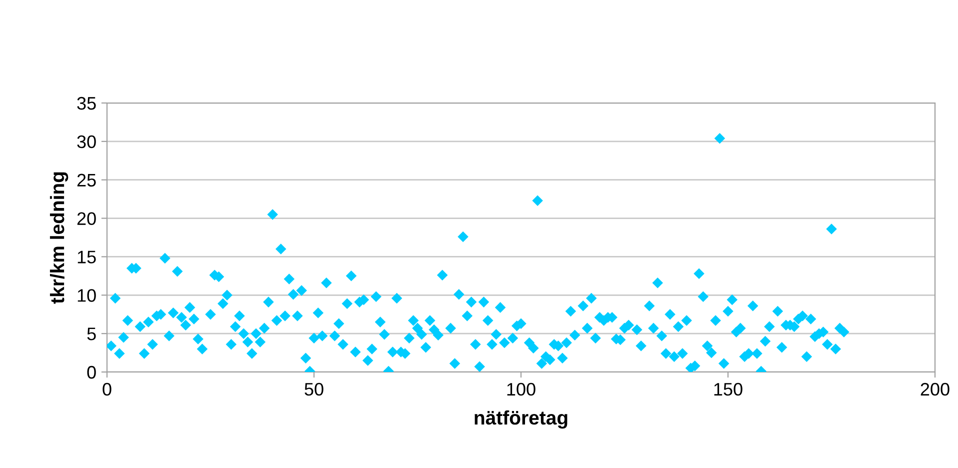  Describe the element at coordinates (59, 238) in the screenshot. I see `y-axis-title: tkr/km ledning` at that location.